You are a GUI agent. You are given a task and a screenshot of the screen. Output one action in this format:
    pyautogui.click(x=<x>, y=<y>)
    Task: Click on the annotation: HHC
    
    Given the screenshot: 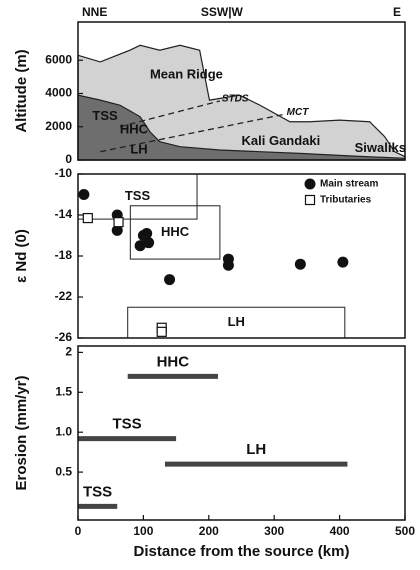 What is the action you would take?
    pyautogui.click(x=134, y=129)
    